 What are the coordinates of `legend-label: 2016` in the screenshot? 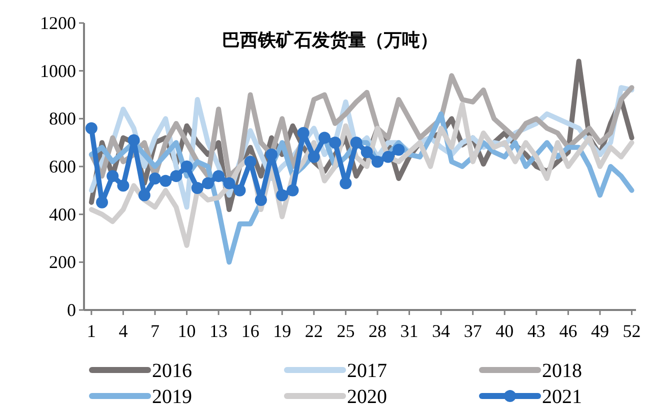 It's located at (172, 371).